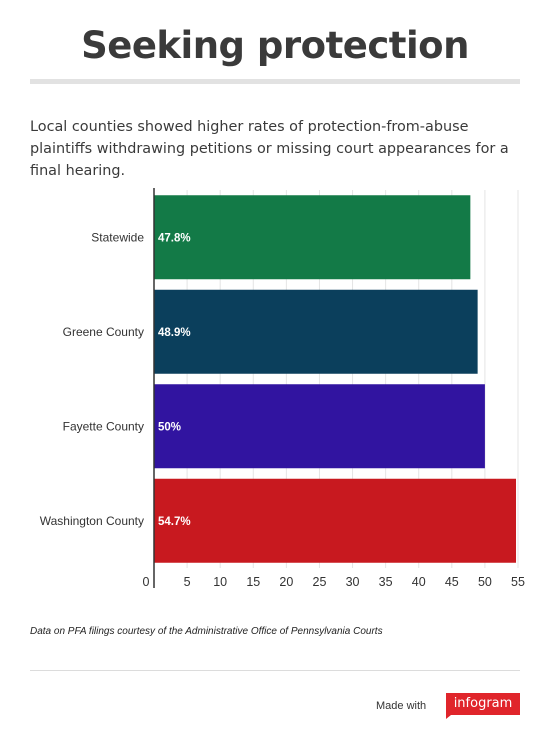 The height and width of the screenshot is (749, 550). What do you see at coordinates (452, 582) in the screenshot?
I see `x-tick-label: 45` at bounding box center [452, 582].